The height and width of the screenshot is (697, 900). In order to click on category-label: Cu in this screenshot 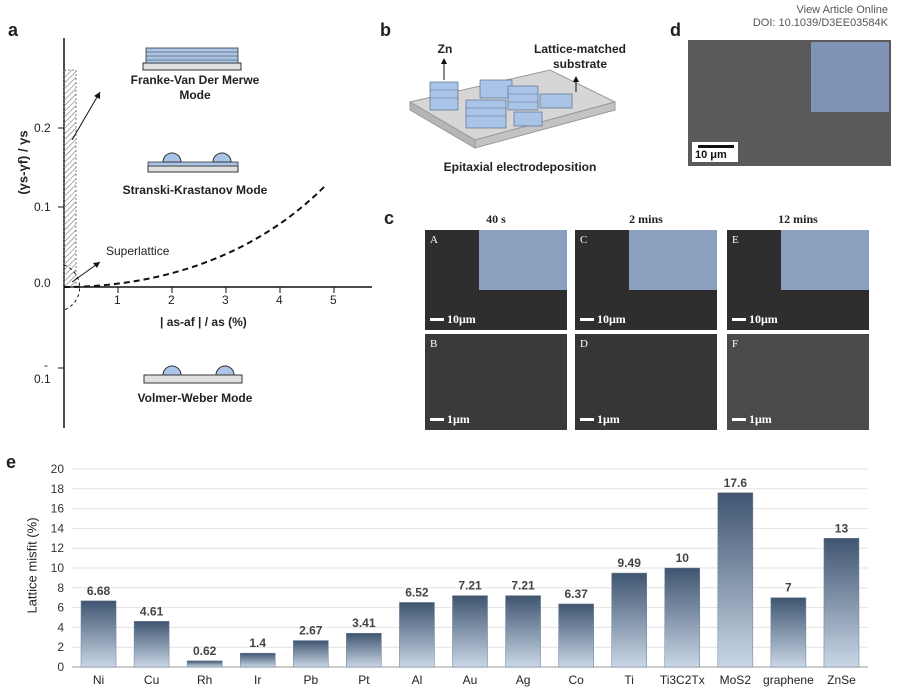, I will do `click(151, 680)`.